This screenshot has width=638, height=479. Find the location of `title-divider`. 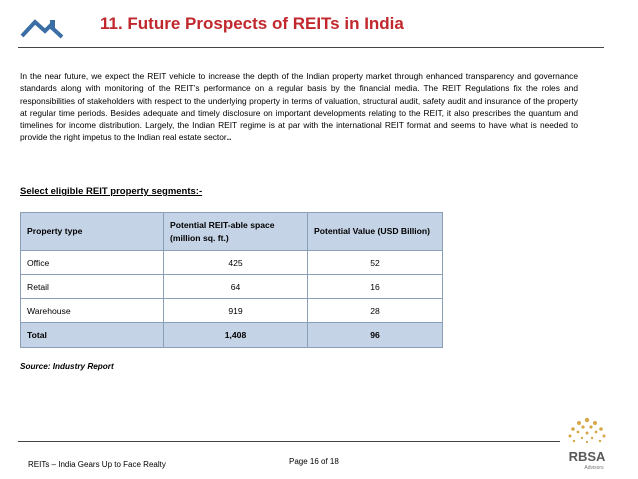

title-divider is located at coordinates (311, 47).